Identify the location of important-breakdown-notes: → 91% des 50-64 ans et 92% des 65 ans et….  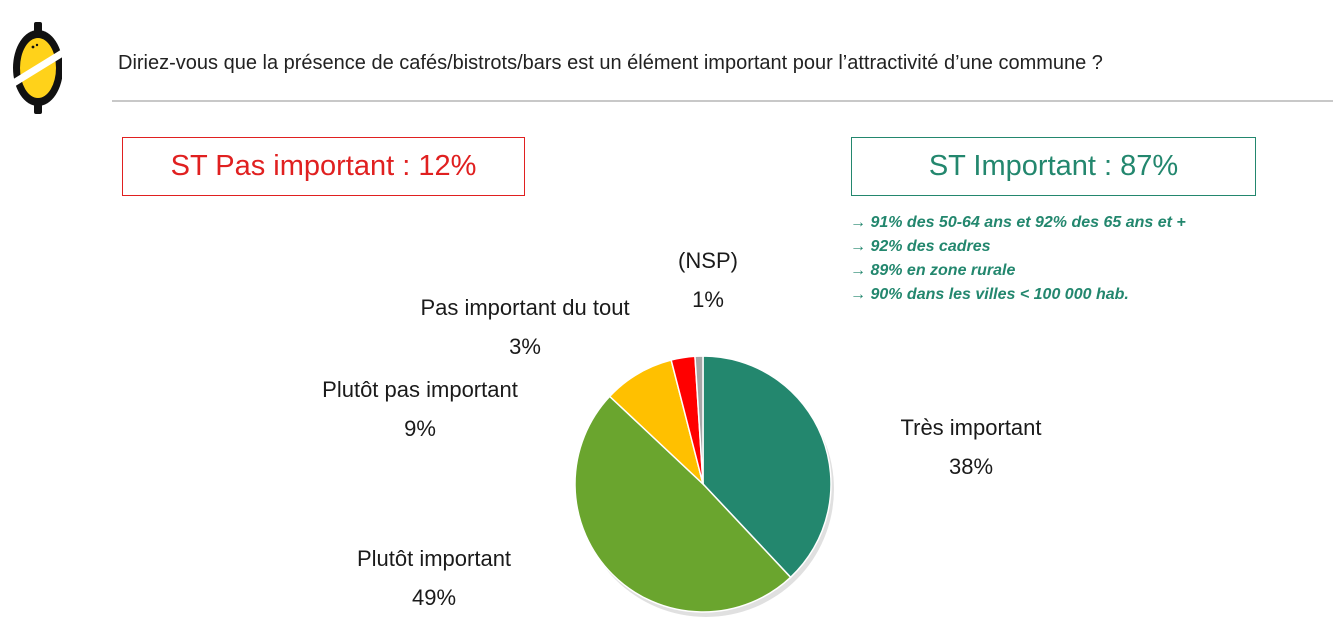
(1018, 259).